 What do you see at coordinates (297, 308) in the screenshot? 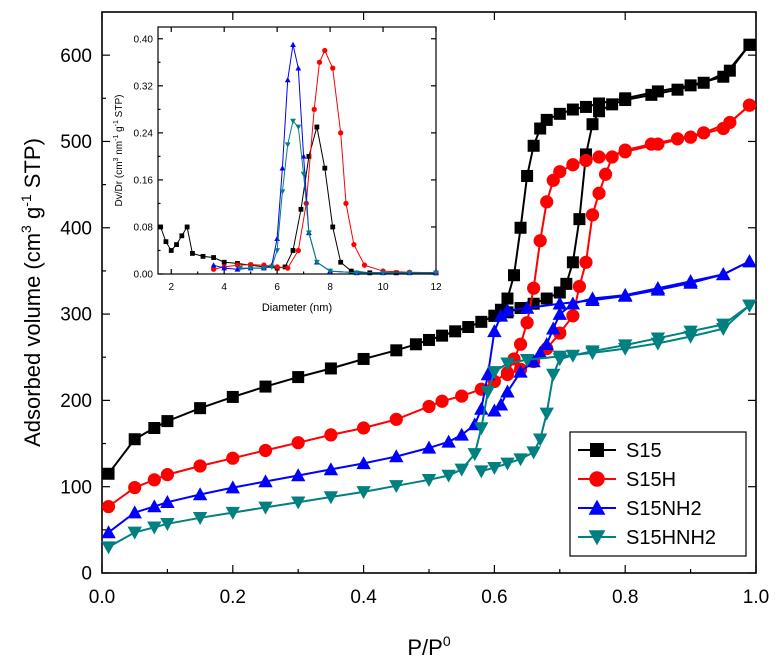
I see `inset-x-axis-title: Diameter (nm)` at bounding box center [297, 308].